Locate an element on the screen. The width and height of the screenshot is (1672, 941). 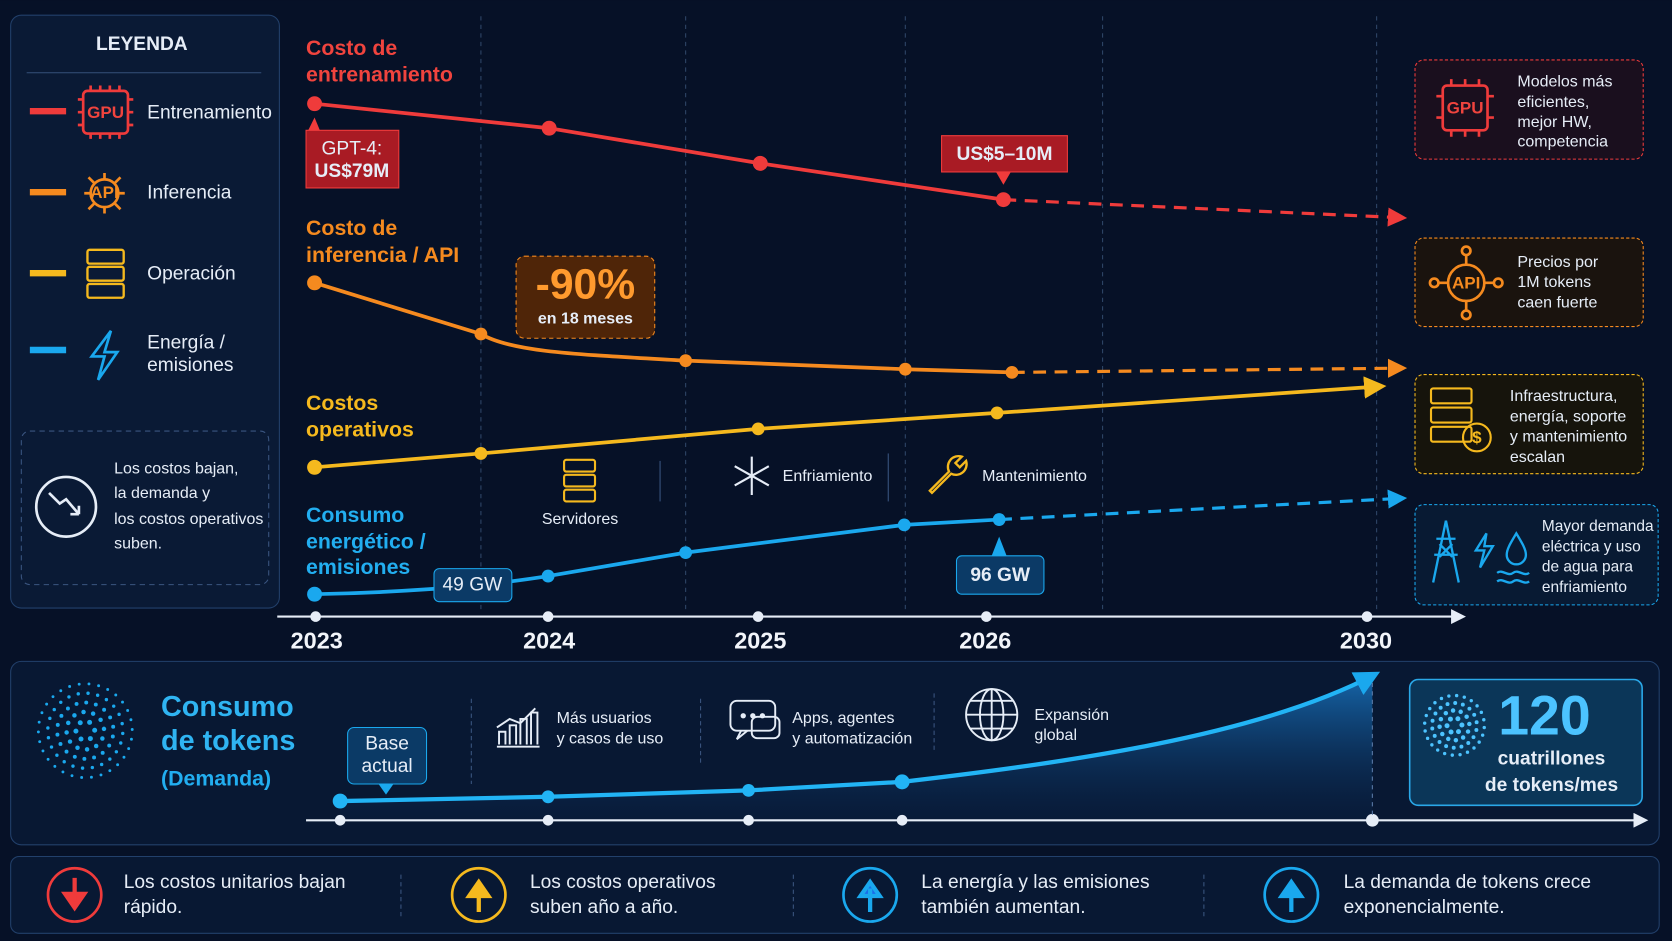
side-note: Modelos más is located at coordinates (1564, 82).